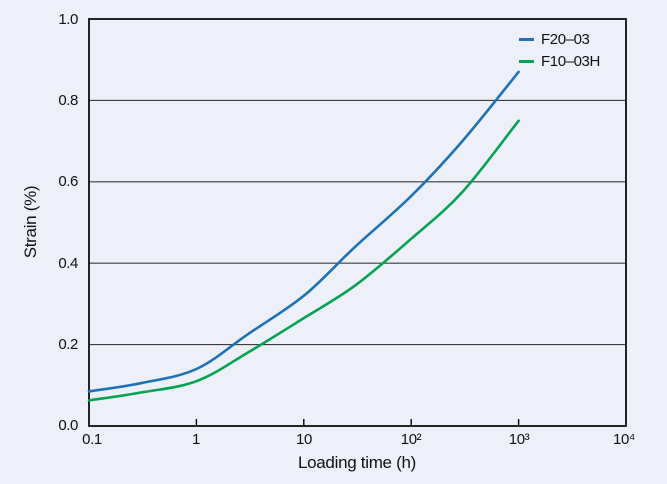  What do you see at coordinates (68, 19) in the screenshot?
I see `y-tick-label: 1.0` at bounding box center [68, 19].